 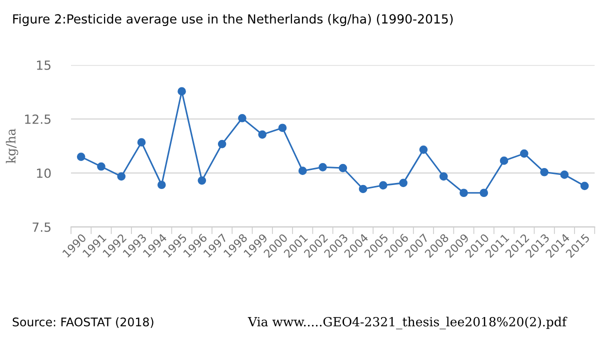 What do you see at coordinates (37, 119) in the screenshot?
I see `y-tick-label: 12.5` at bounding box center [37, 119].